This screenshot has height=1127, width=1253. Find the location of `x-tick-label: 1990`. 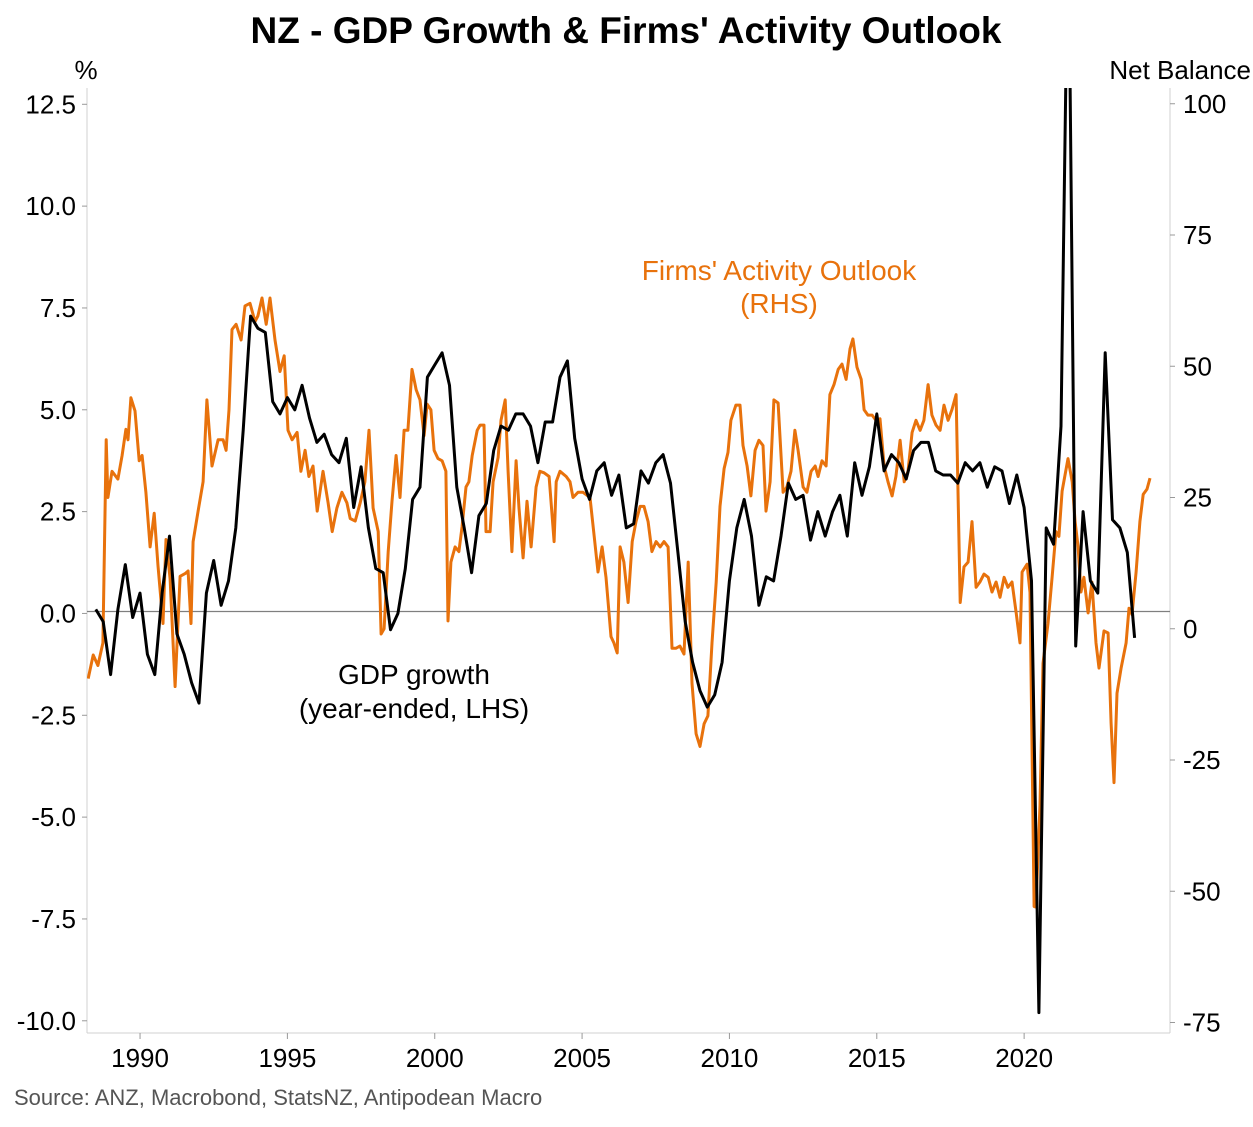

x-tick-label: 1990 is located at coordinates (140, 1058).